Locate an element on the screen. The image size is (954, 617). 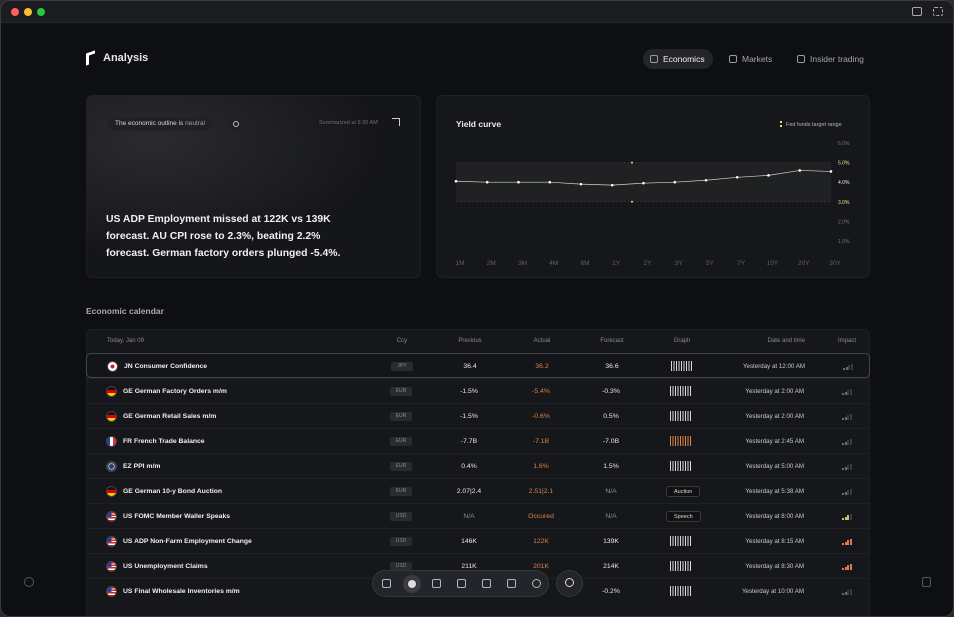
explore-icon is located at coordinates (412, 584).